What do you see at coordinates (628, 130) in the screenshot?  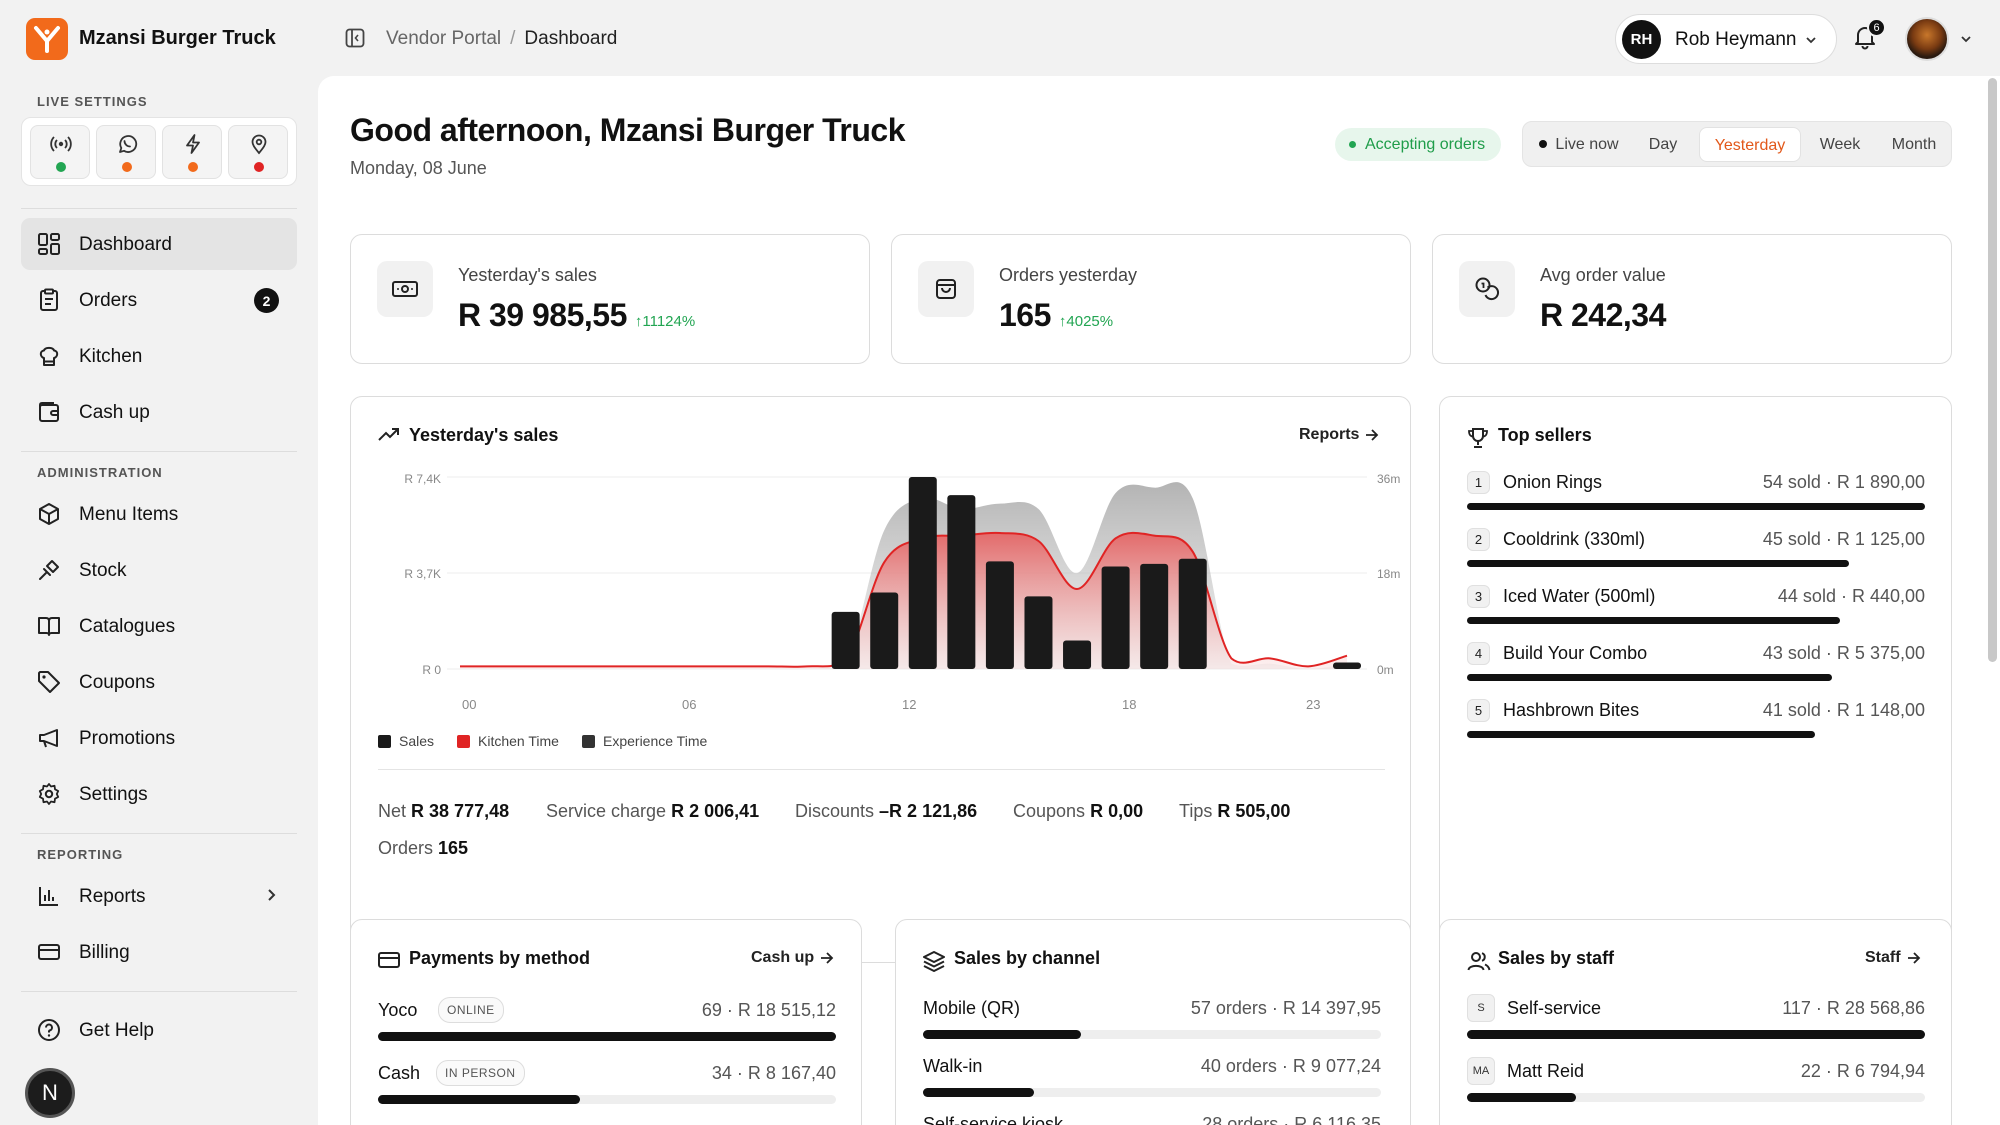 I see `page-title: Good afternoon, Mzansi Burger Truck` at bounding box center [628, 130].